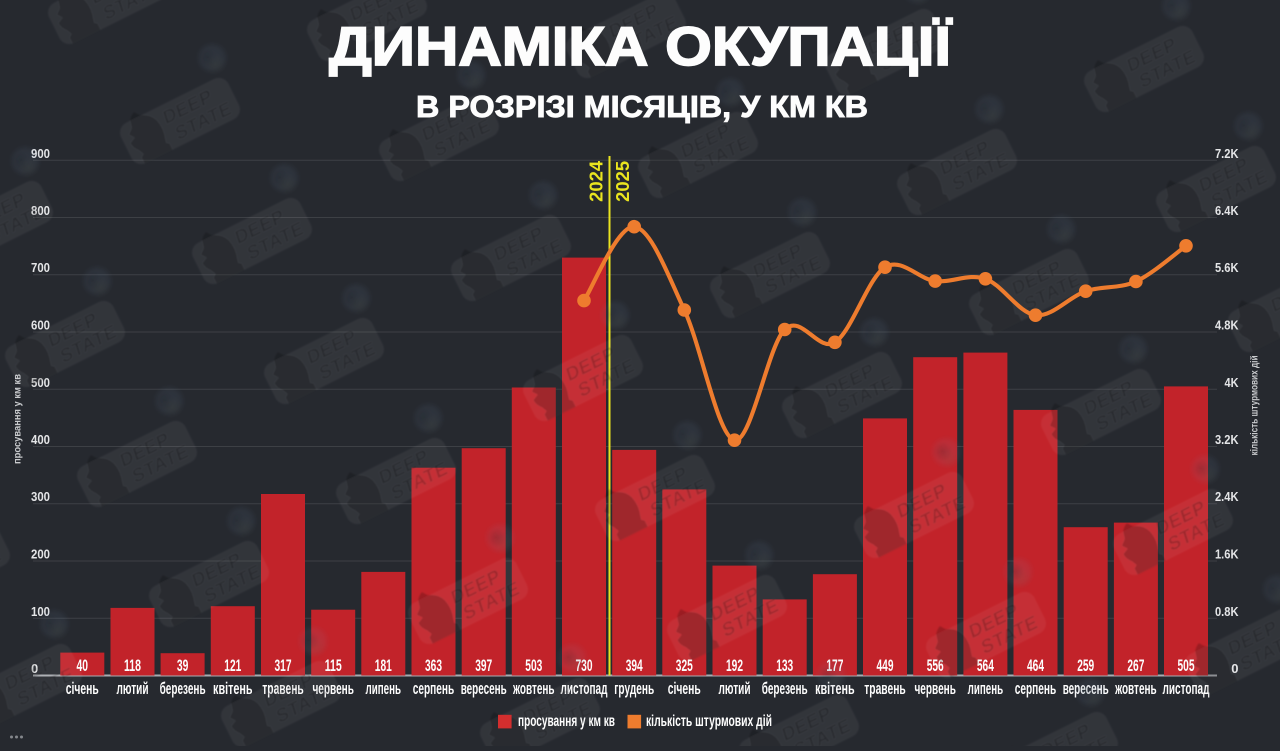 The width and height of the screenshot is (1280, 751). What do you see at coordinates (642, 107) in the screenshot?
I see `svg-text: В РОЗРІЗІ МІСЯЦІВ, У КМ КВ` at bounding box center [642, 107].